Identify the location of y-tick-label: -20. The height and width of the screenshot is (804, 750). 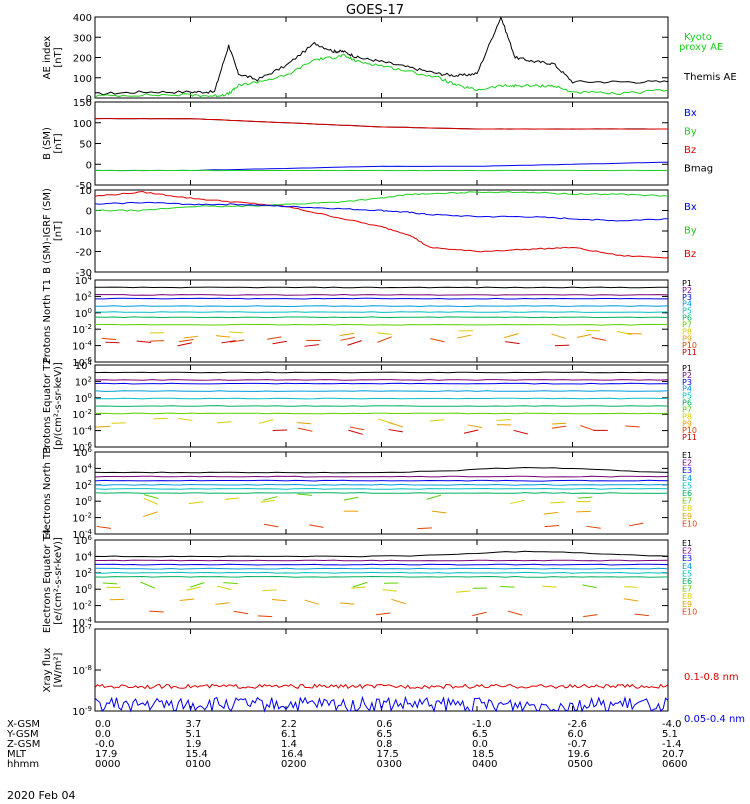
(84, 253).